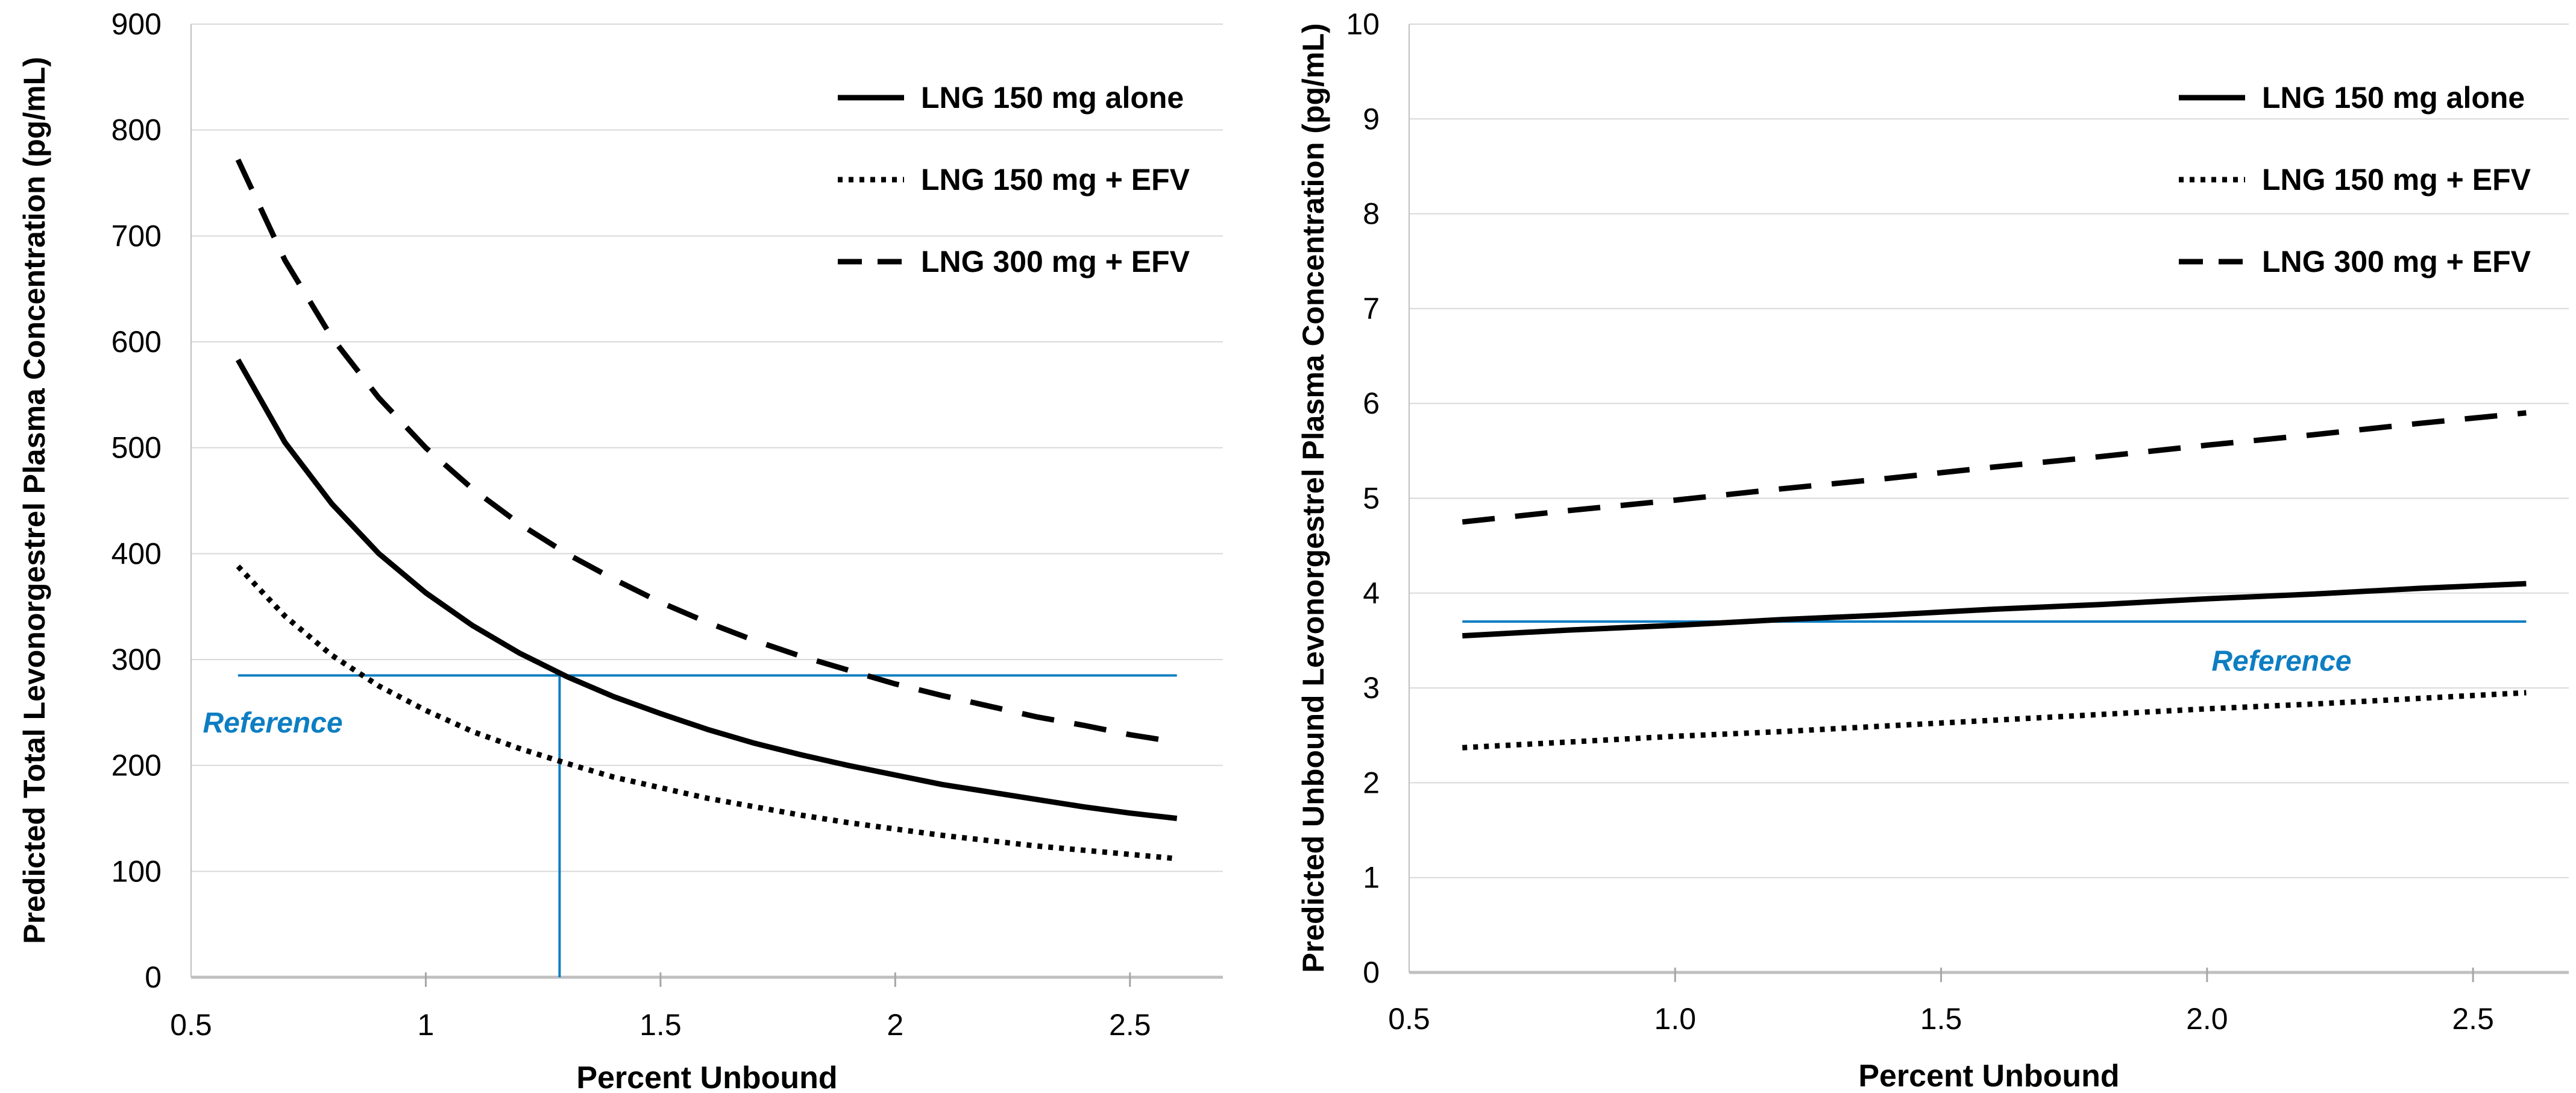 The width and height of the screenshot is (2576, 1093). What do you see at coordinates (1371, 403) in the screenshot?
I see `y-tick-label: 6` at bounding box center [1371, 403].